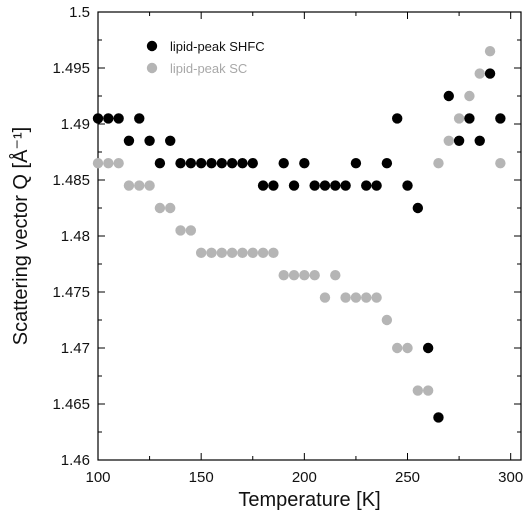 This screenshot has width=529, height=518. Describe the element at coordinates (309, 500) in the screenshot. I see `x-axis-title: Temperature [K]` at that location.